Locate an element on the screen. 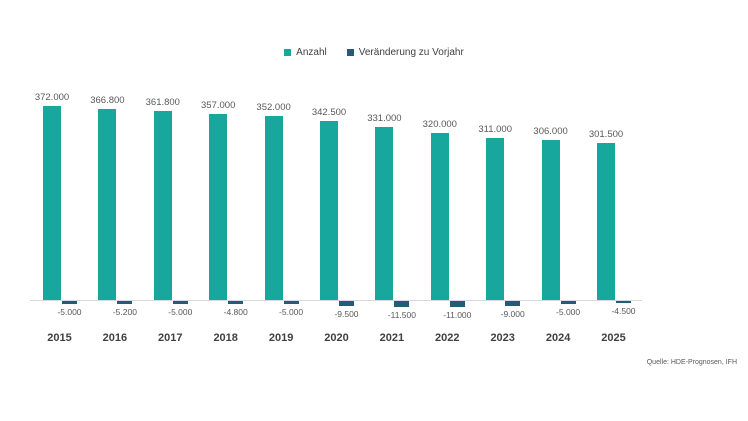  value-label: 311.000 is located at coordinates (495, 129).